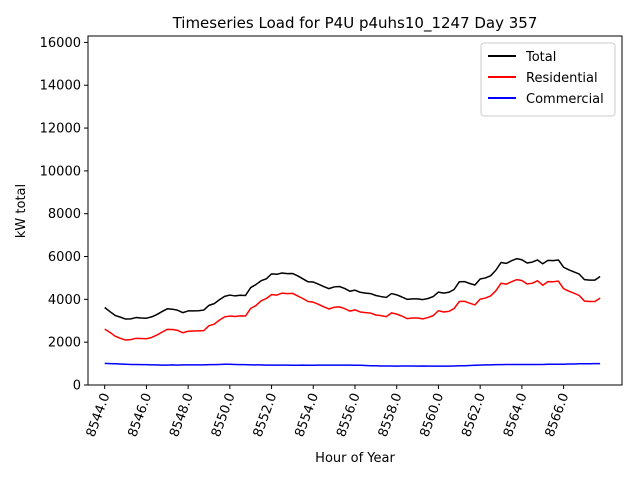  What do you see at coordinates (352, 364) in the screenshot?
I see `series-line-commercial` at bounding box center [352, 364].